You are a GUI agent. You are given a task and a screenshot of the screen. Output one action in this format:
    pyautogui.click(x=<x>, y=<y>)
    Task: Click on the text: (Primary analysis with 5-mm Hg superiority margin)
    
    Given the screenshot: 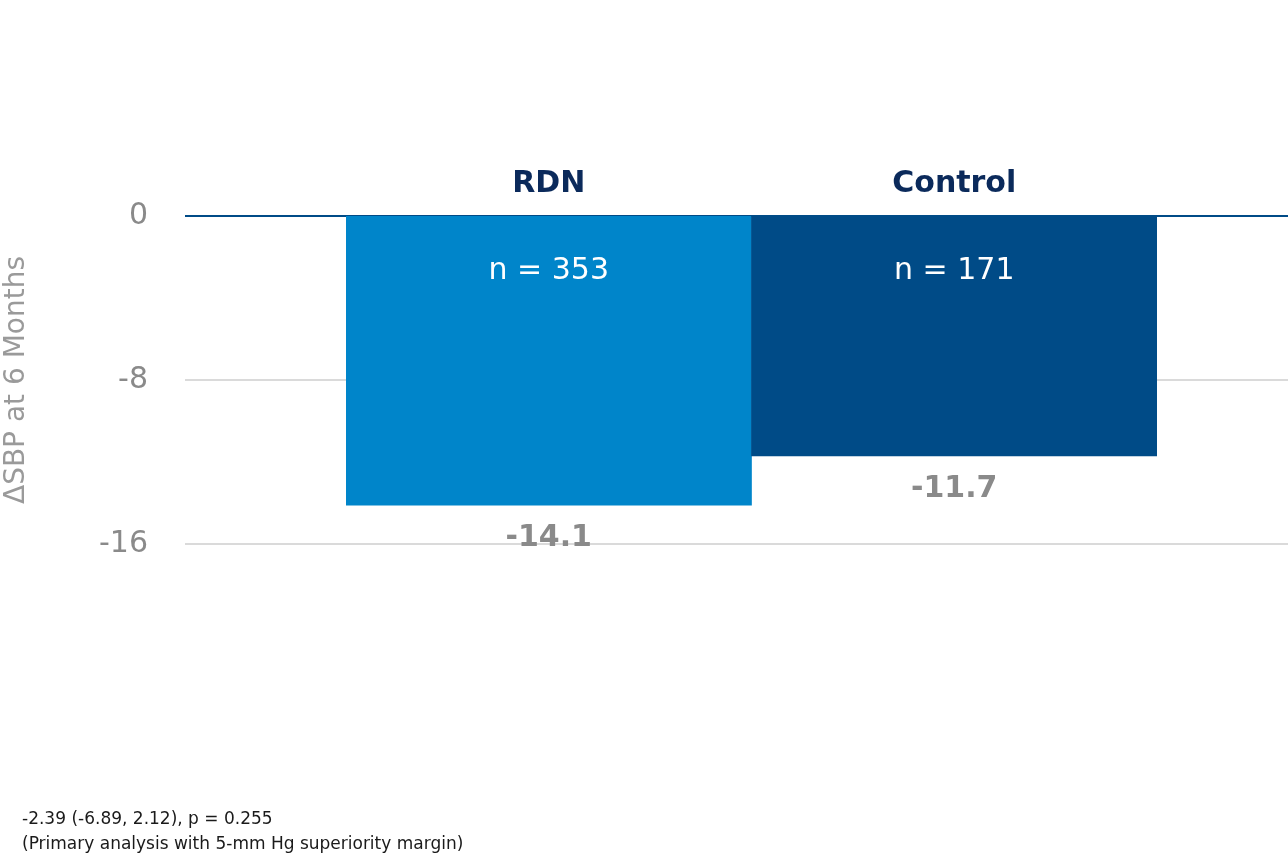 What is the action you would take?
    pyautogui.click(x=243, y=843)
    